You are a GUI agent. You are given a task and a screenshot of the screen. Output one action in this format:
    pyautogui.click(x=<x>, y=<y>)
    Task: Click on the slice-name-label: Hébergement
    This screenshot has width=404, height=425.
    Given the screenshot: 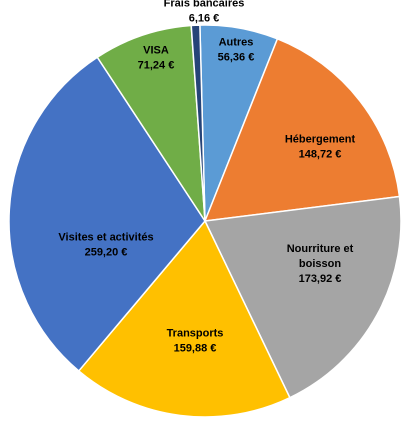 What is the action you would take?
    pyautogui.click(x=320, y=139)
    